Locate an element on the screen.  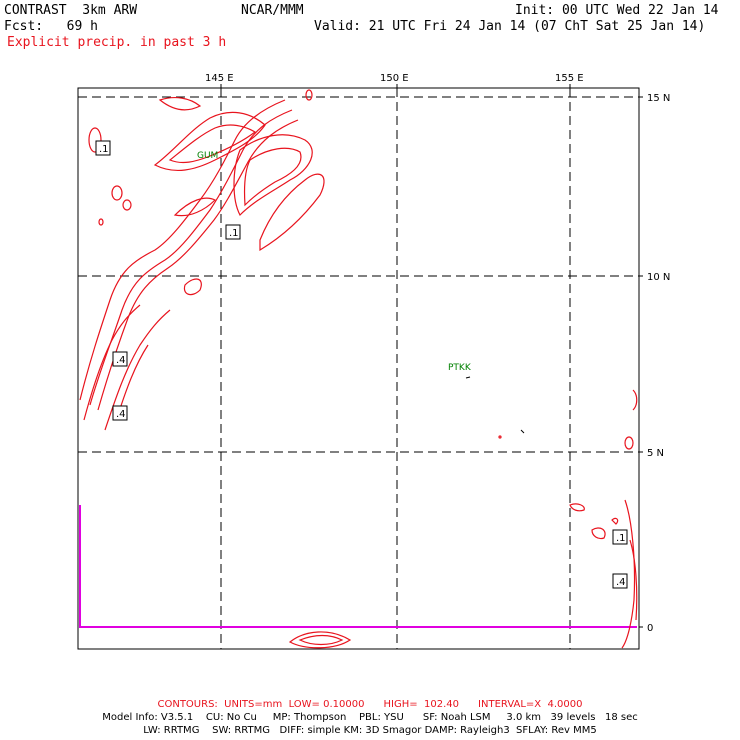
lon-label-155e: 155 E is located at coordinates (569, 78).